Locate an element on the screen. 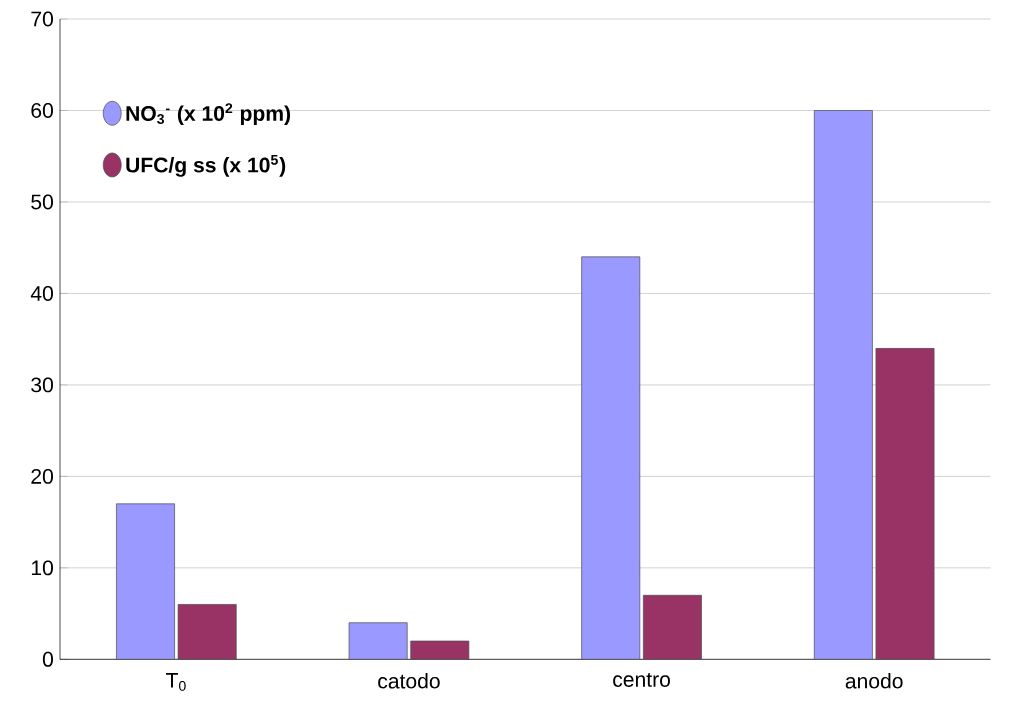 The width and height of the screenshot is (1018, 724). legend-label: NO$_{3}$$^{-}$ (x 10$^{2}$ ppm) is located at coordinates (208, 114).